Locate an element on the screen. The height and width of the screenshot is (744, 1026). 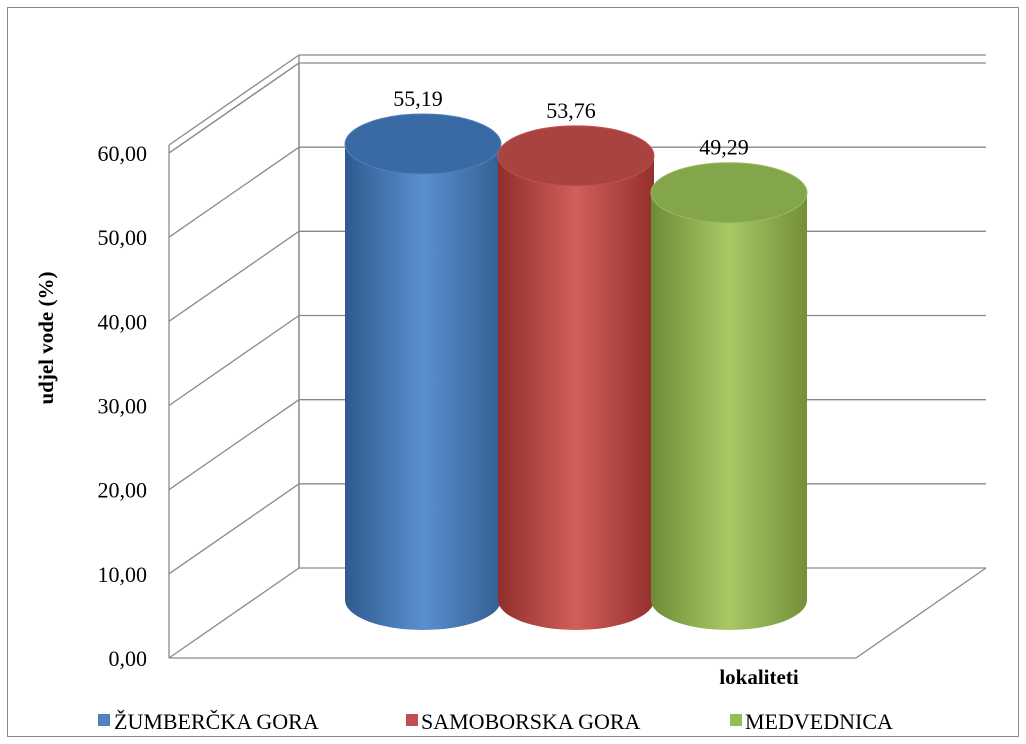
legend-label: SAMOBORSKA GORA is located at coordinates (531, 721).